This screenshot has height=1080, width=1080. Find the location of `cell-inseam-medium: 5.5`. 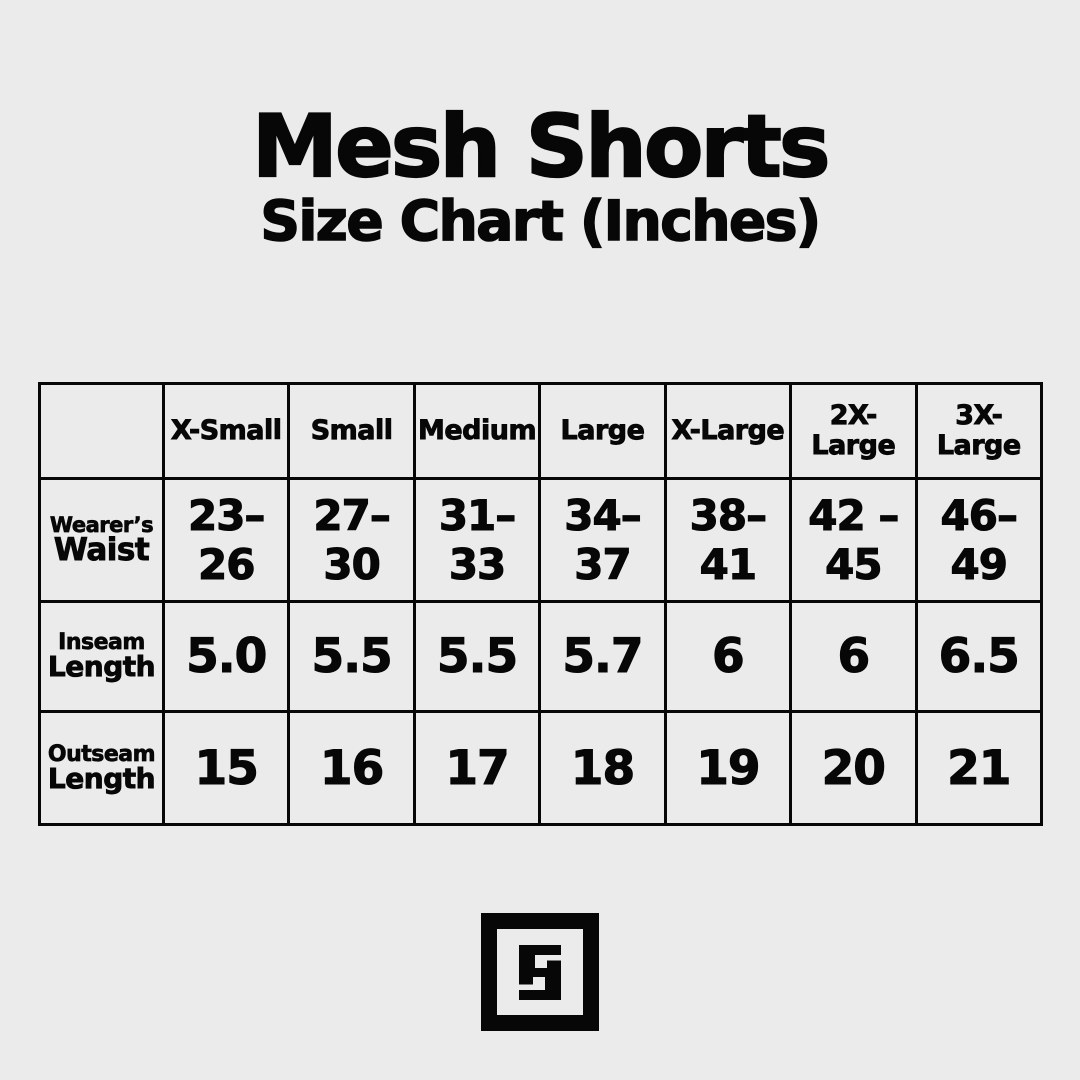

cell-inseam-medium: 5.5 is located at coordinates (477, 656).